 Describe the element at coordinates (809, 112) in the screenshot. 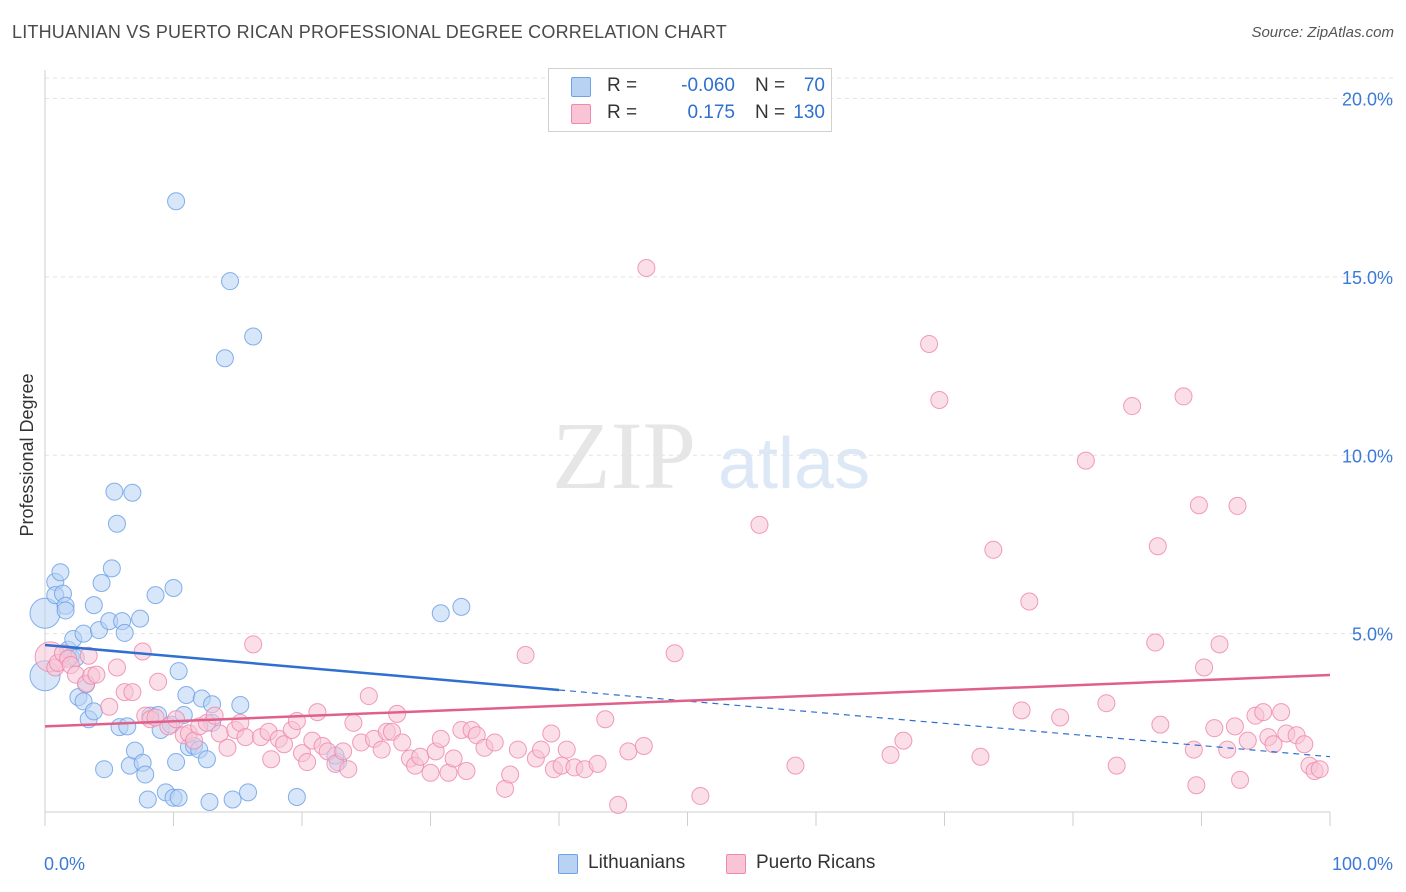

I see `legend-n-value: 130` at that location.